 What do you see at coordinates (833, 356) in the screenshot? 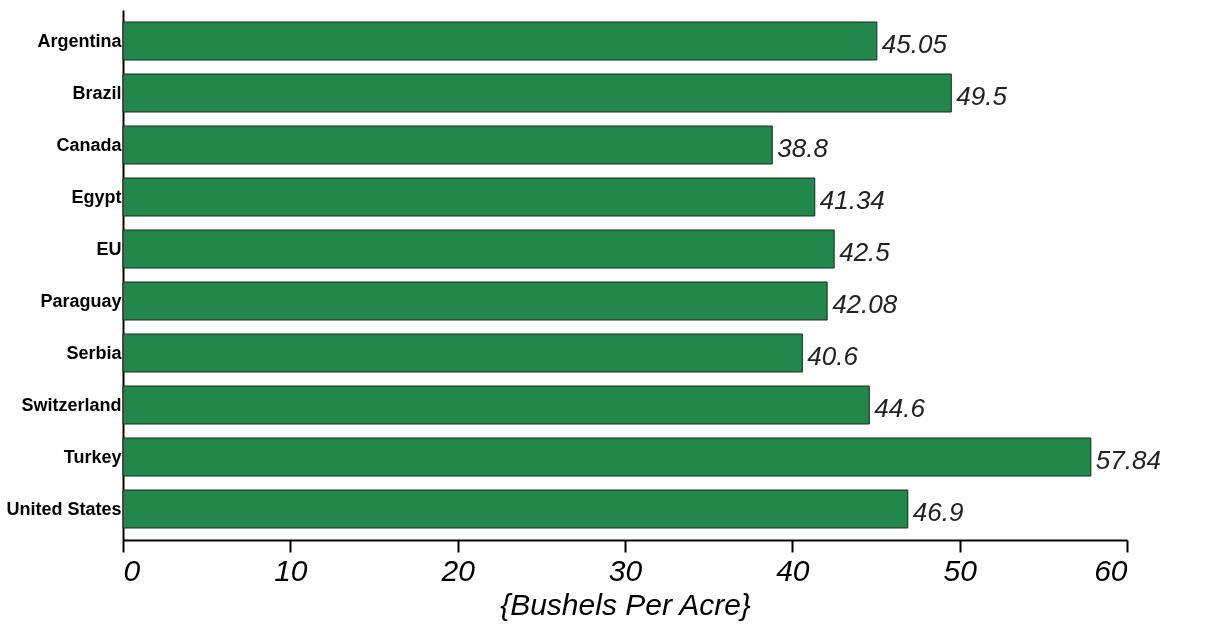
I see `data-label: 40.6` at bounding box center [833, 356].